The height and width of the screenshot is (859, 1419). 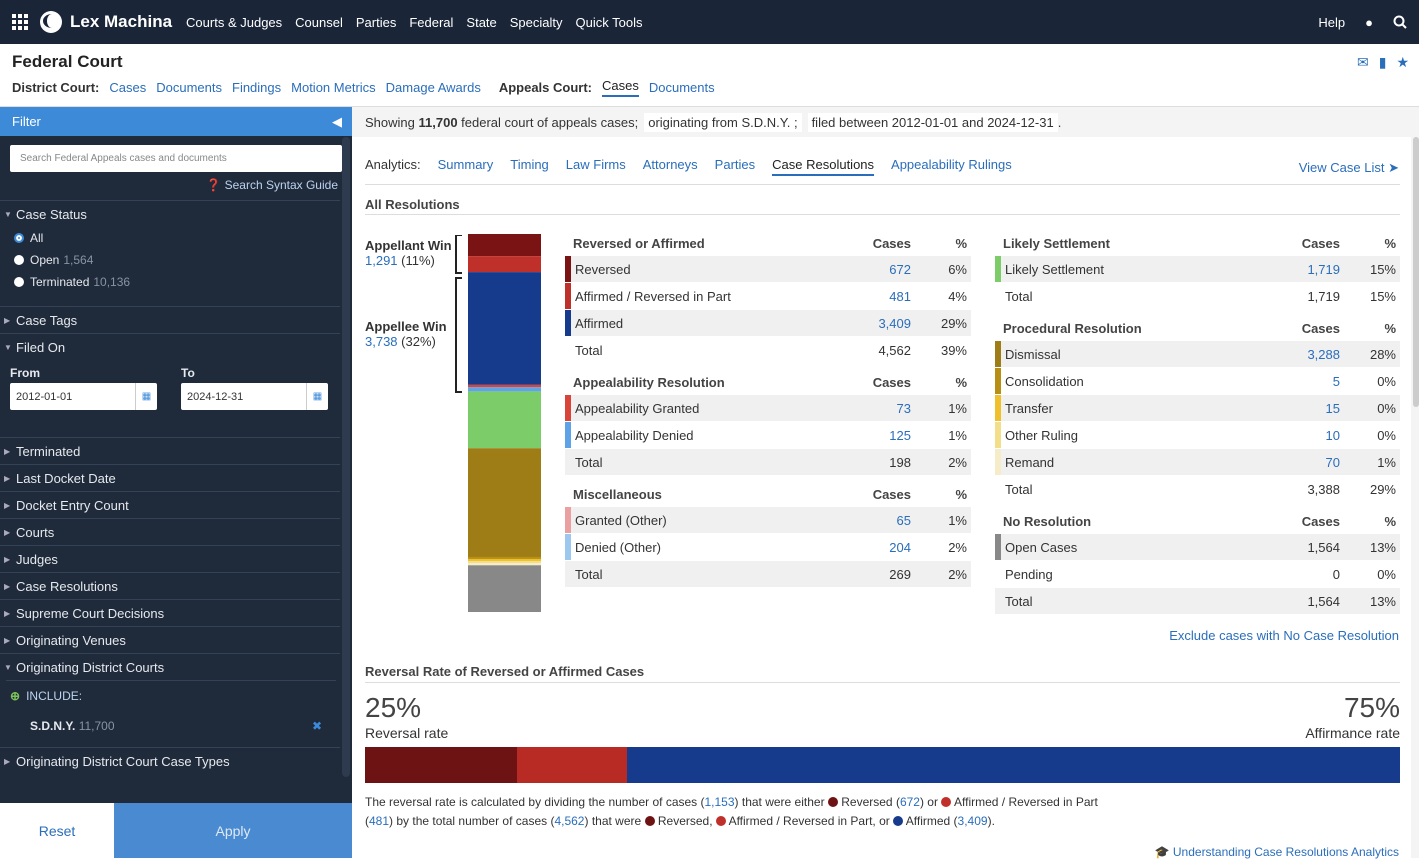 I want to click on row-cases: 1,719, so click(x=1323, y=269).